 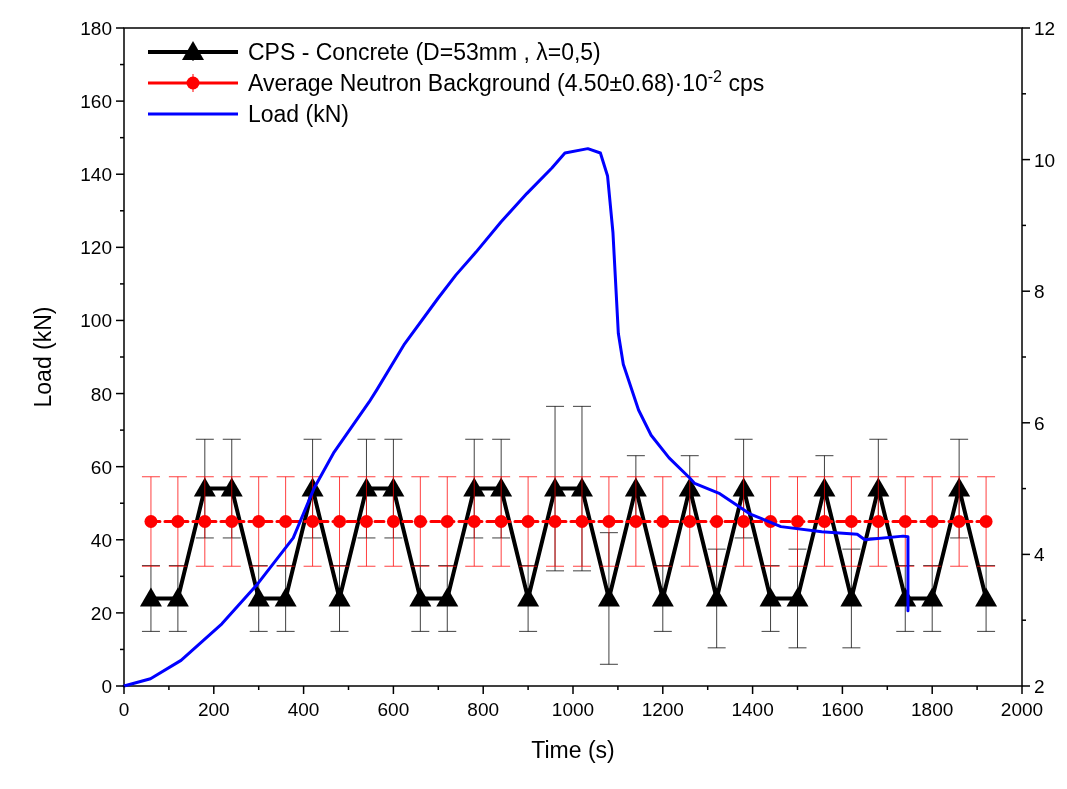 What do you see at coordinates (573, 750) in the screenshot?
I see `x-axis-title: Time (s)` at bounding box center [573, 750].